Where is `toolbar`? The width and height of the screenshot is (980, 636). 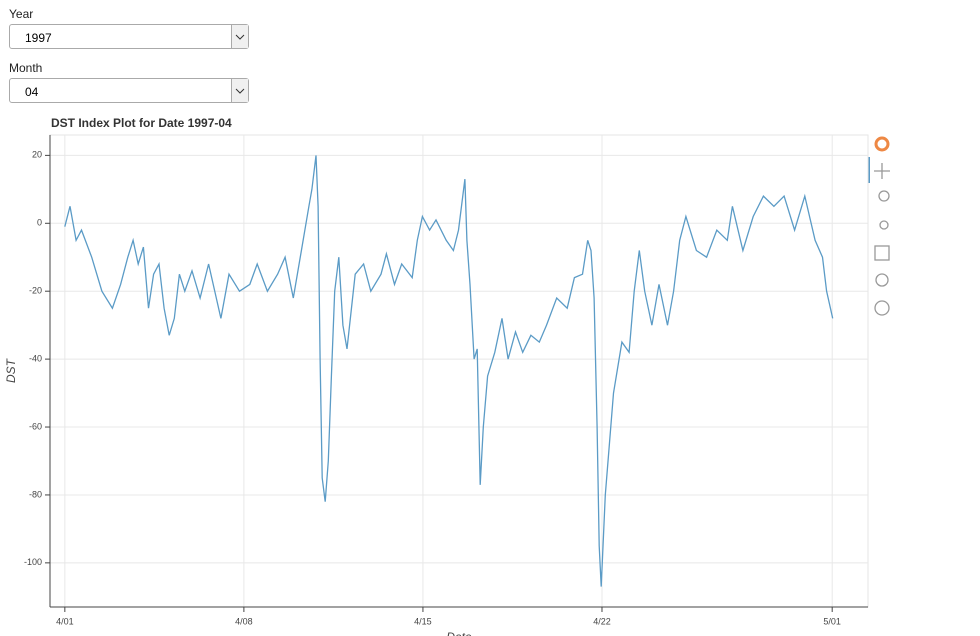 toolbar is located at coordinates (879, 226).